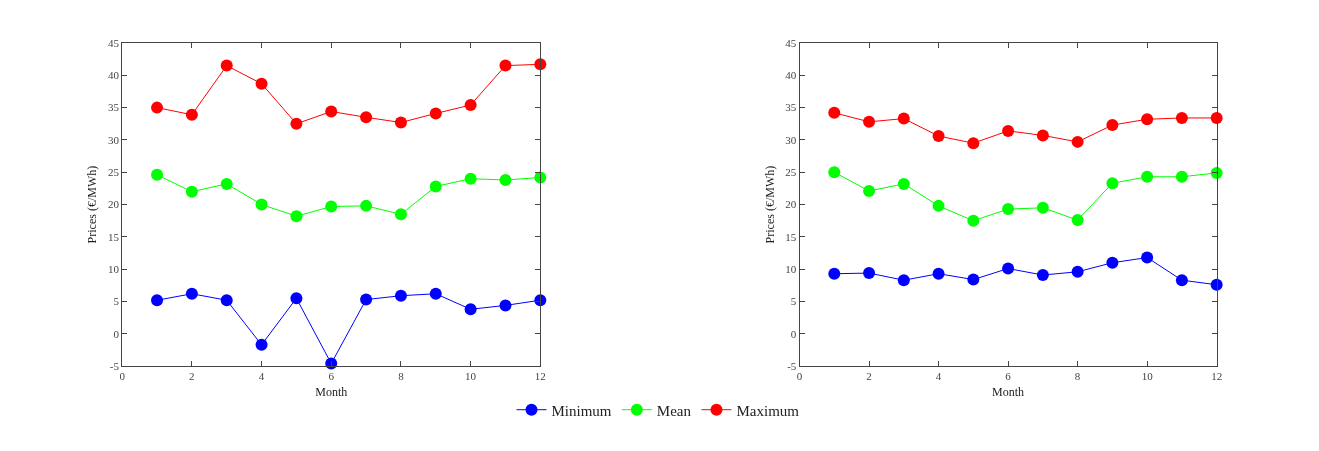 The width and height of the screenshot is (1319, 451). Describe the element at coordinates (768, 410) in the screenshot. I see `legend-label: Maximum` at that location.